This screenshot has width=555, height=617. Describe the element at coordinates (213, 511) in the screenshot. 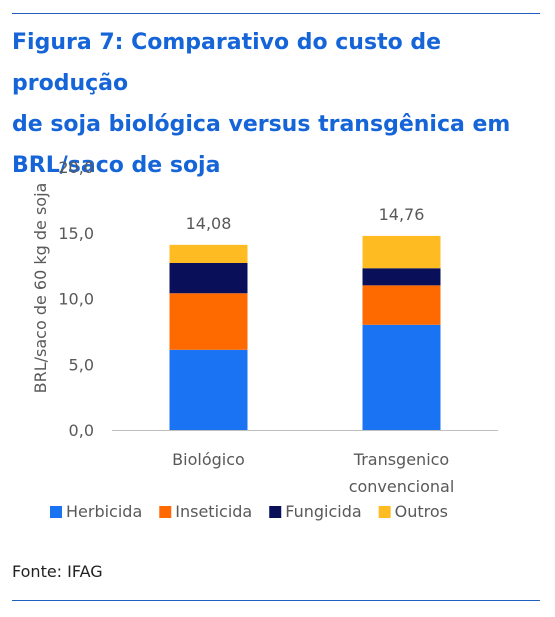

I see `legend-label: Inseticida` at that location.